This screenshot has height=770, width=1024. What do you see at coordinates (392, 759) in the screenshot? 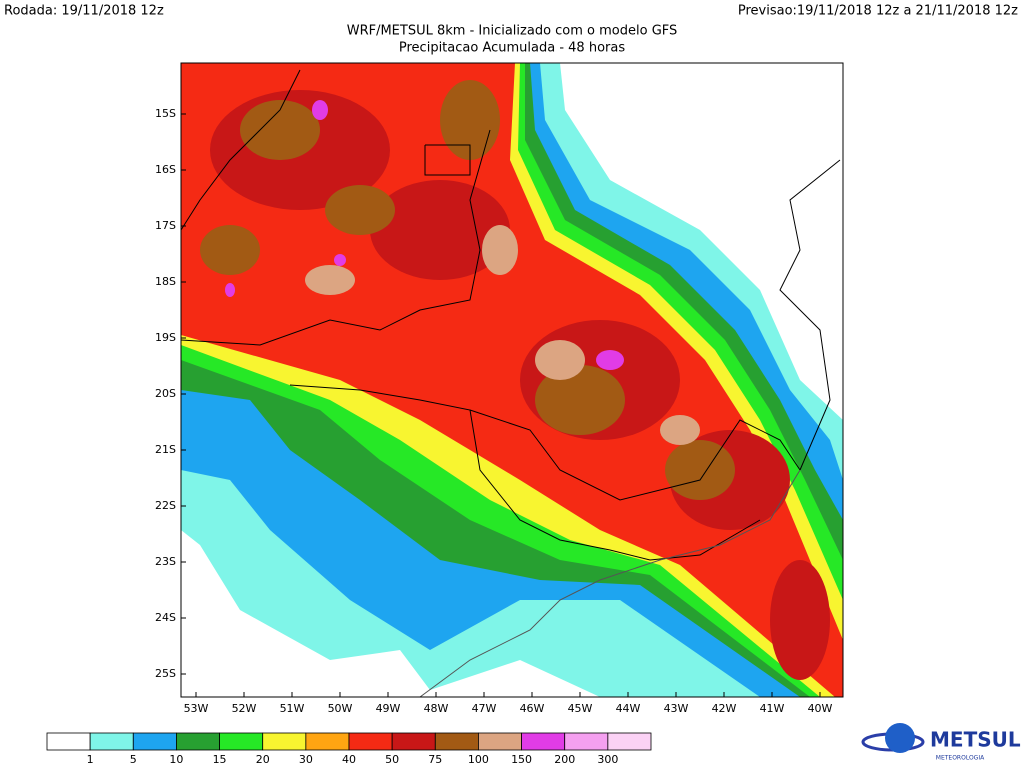
I see `legend-label: 50` at bounding box center [392, 759].